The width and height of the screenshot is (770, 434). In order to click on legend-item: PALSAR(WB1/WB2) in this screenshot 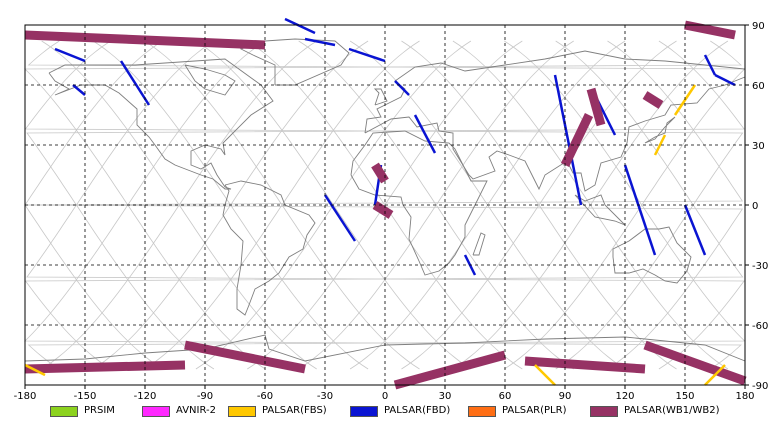, I will do `click(655, 411)`.